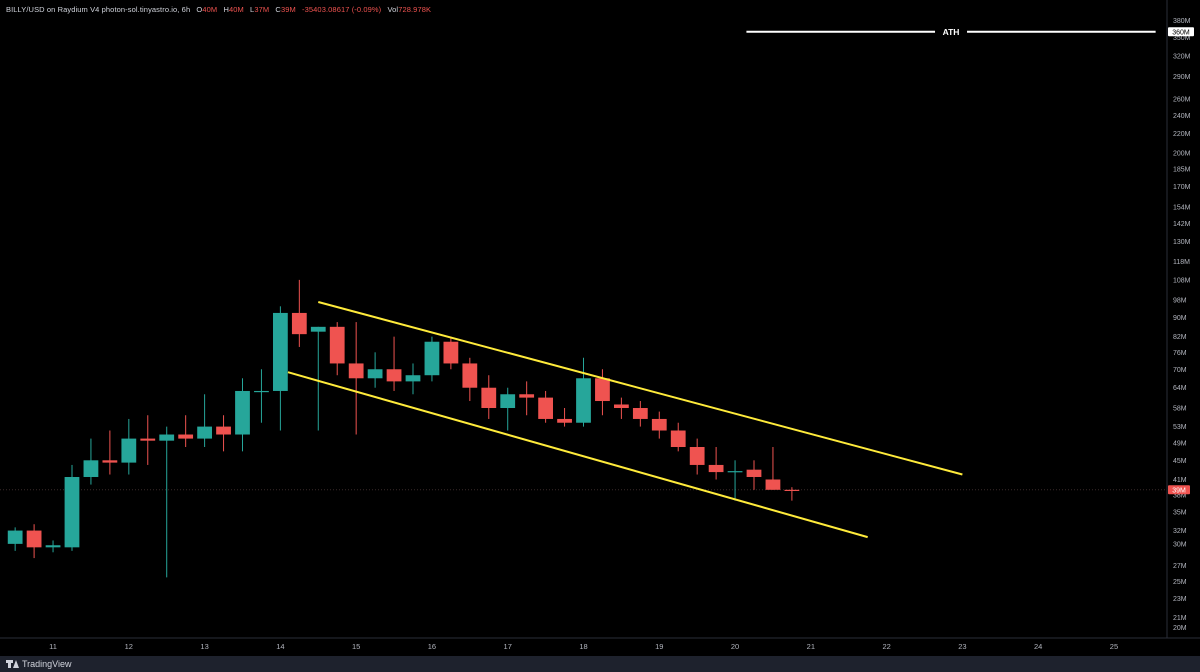 This screenshot has height=672, width=1200. I want to click on y-tick-label: 154M, so click(1182, 207).